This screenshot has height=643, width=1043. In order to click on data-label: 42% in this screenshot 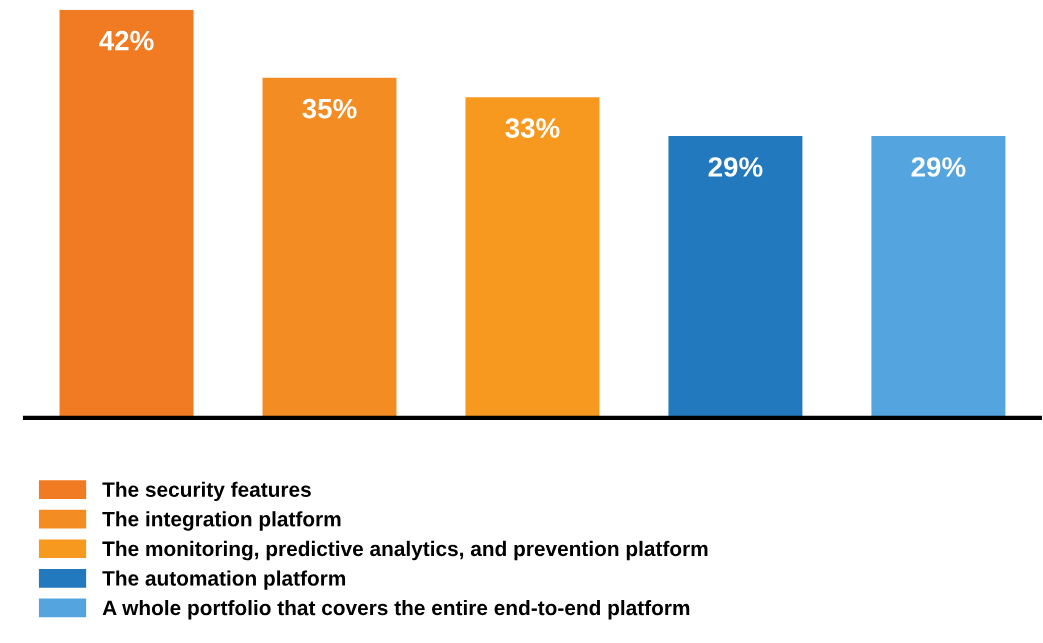, I will do `click(126, 40)`.